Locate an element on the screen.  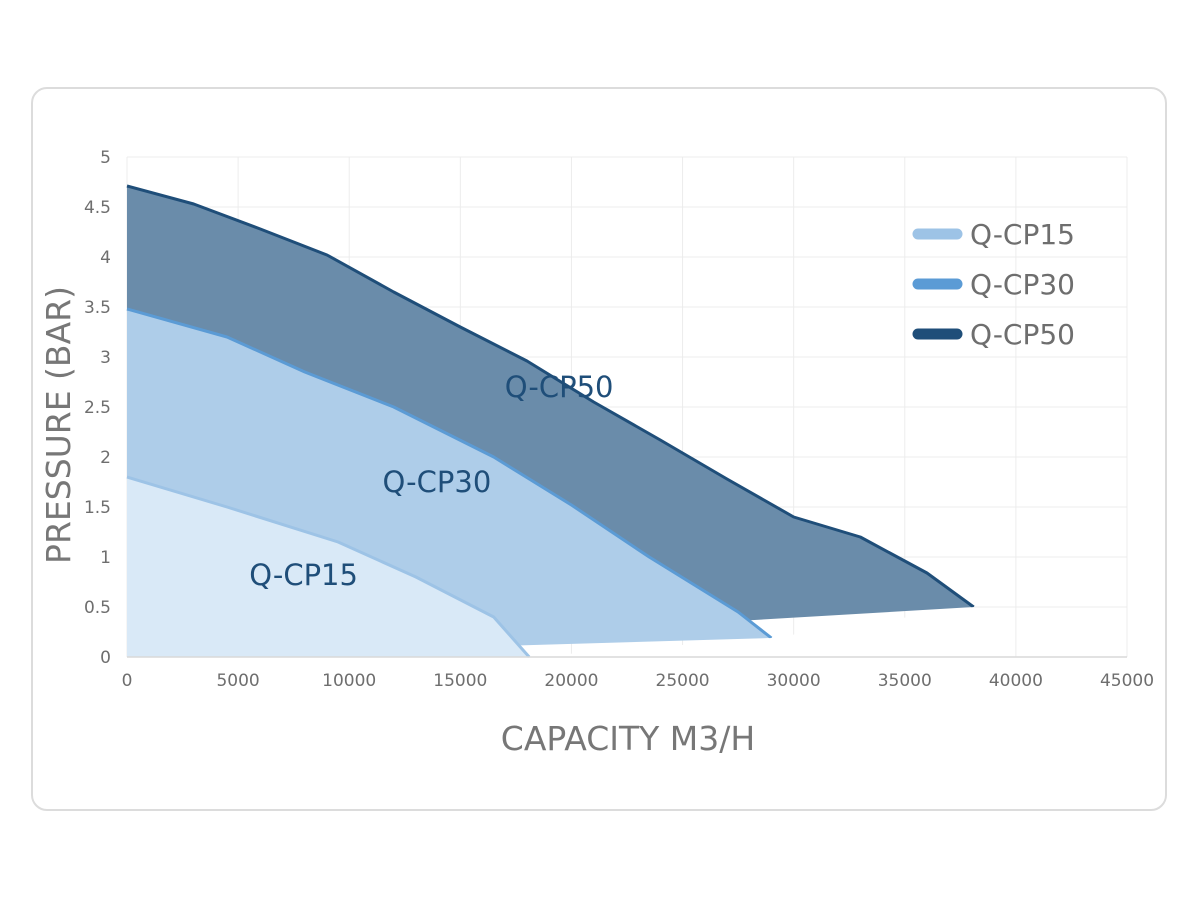
area-labels: Q-CP50 Q-CP30 Q-CP15 is located at coordinates (431, 481).